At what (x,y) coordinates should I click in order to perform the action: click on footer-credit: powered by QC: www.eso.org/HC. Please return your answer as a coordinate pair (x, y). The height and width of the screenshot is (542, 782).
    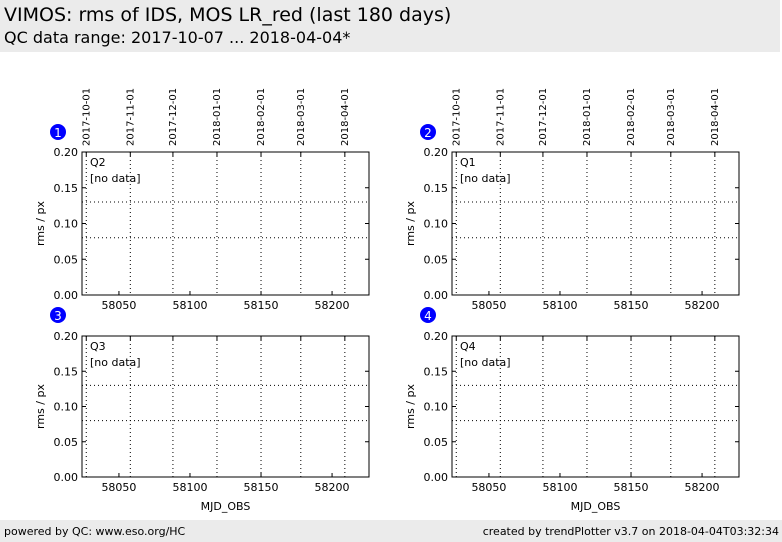
    Looking at the image, I should click on (95, 531).